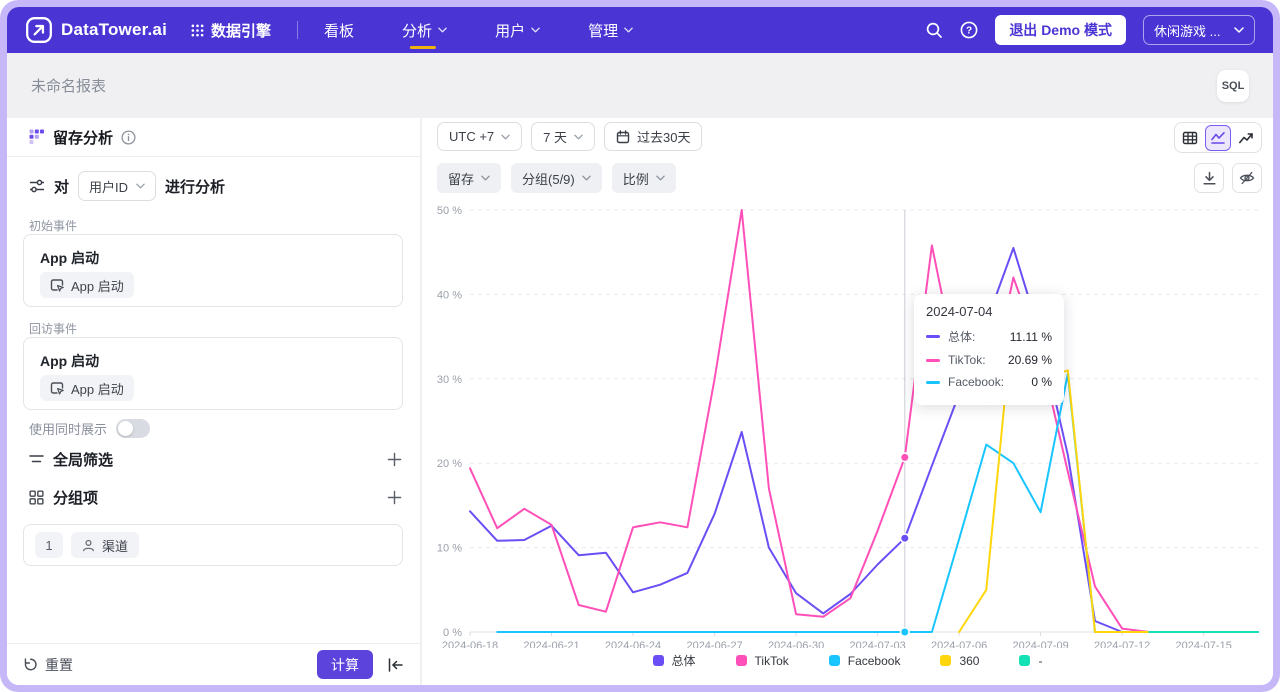 This screenshot has height=692, width=1280. Describe the element at coordinates (30, 664) in the screenshot. I see `reset-icon` at that location.